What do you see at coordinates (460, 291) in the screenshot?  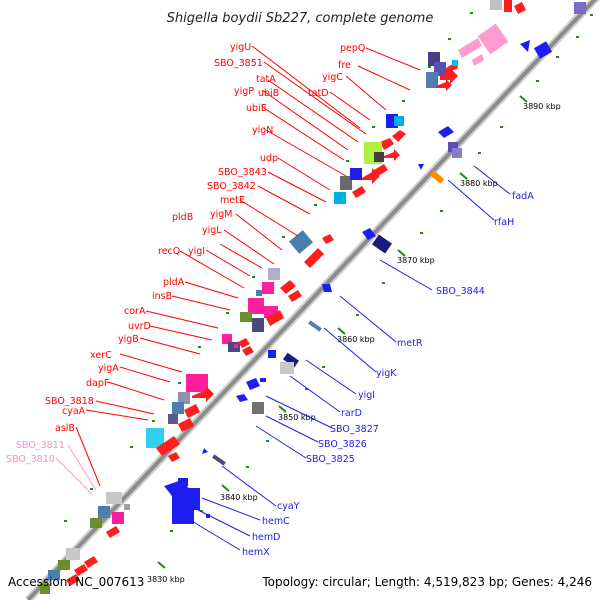 I see `gene-label: SBO_3844` at bounding box center [460, 291].